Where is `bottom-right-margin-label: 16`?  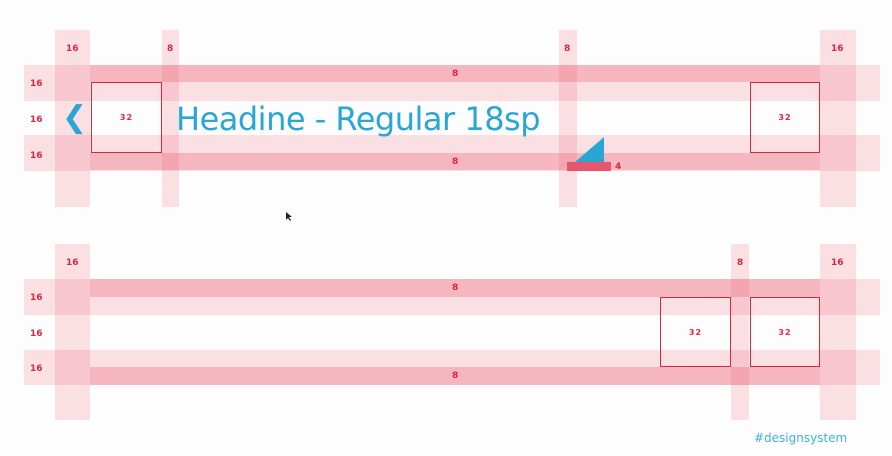
bottom-right-margin-label: 16 is located at coordinates (837, 263).